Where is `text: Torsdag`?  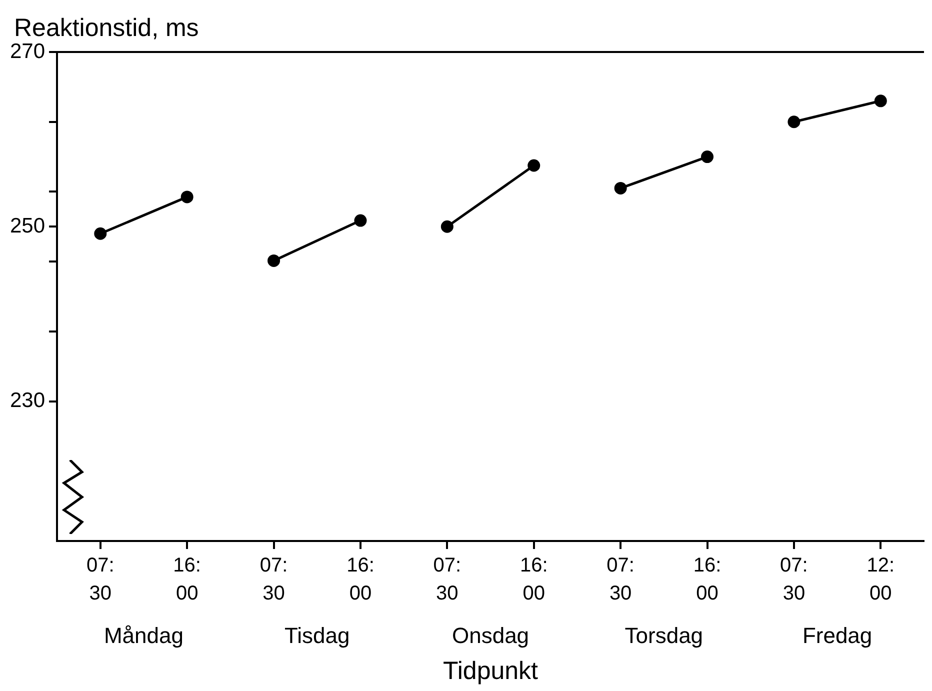
text: Torsdag is located at coordinates (664, 635).